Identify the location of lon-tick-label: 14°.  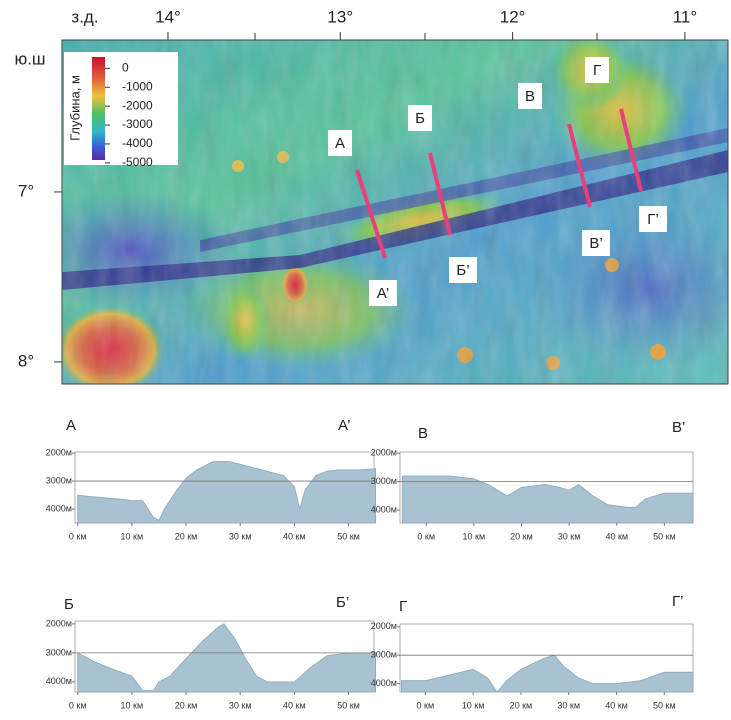
(168, 16).